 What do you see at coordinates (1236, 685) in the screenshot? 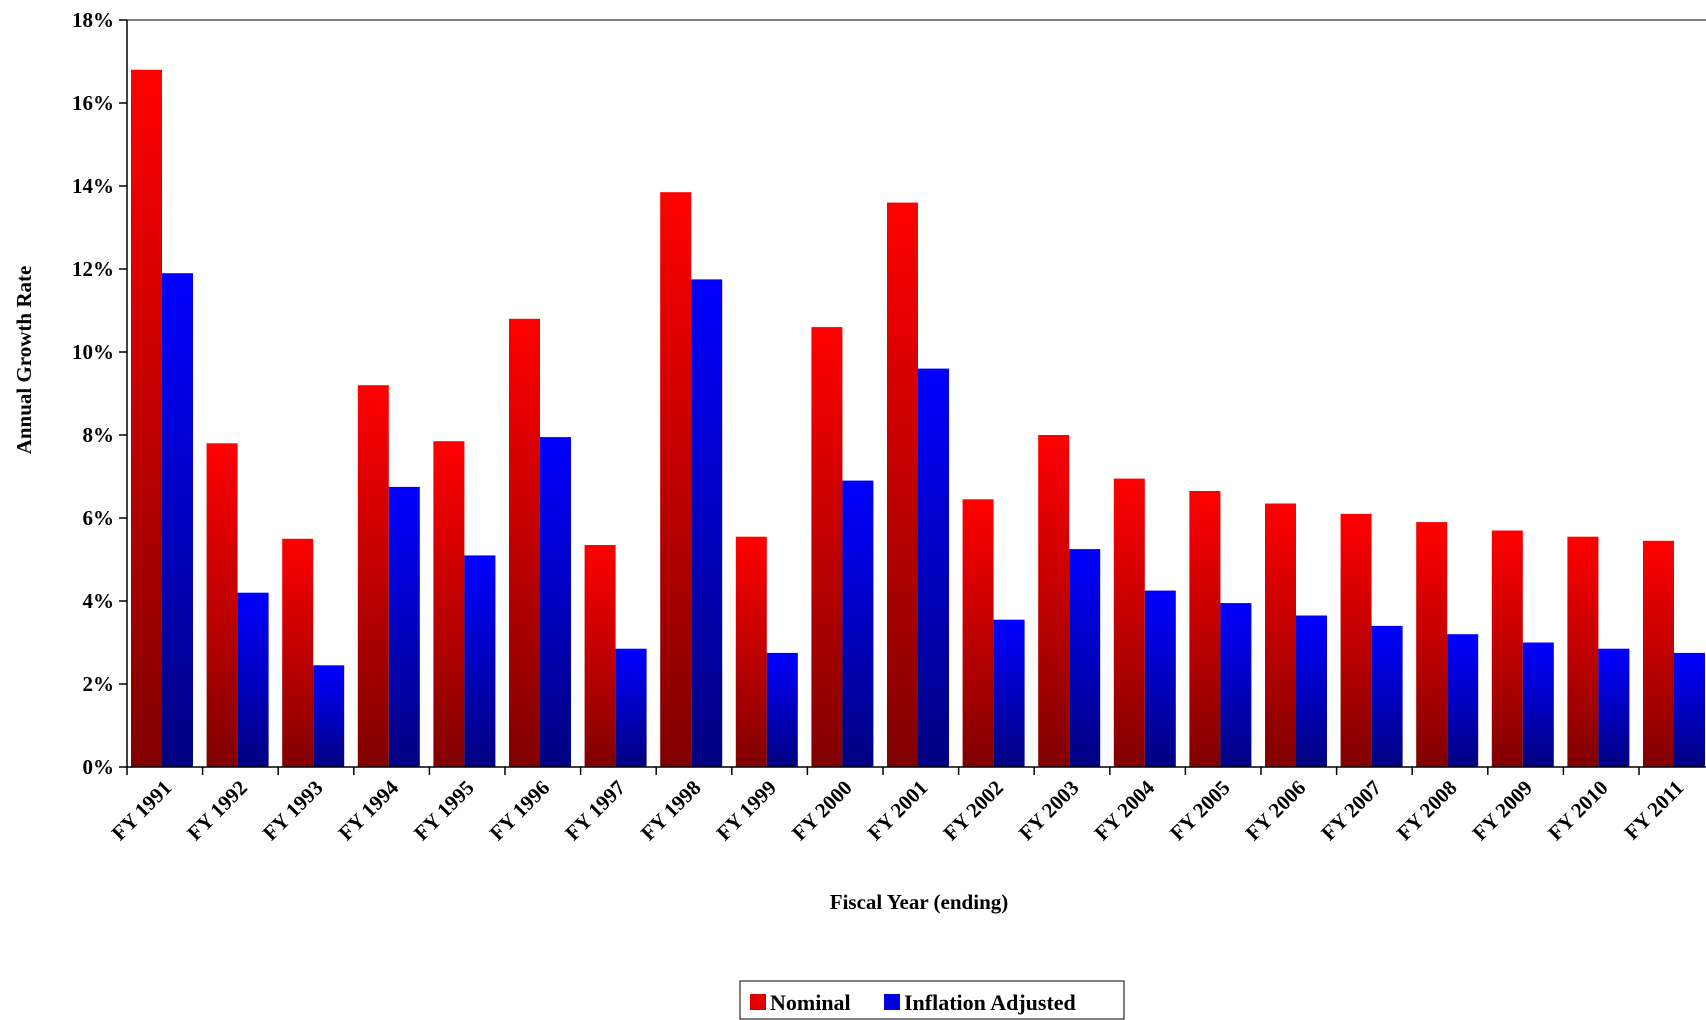
I see `bar-inflation-adjusted-fy-2005` at bounding box center [1236, 685].